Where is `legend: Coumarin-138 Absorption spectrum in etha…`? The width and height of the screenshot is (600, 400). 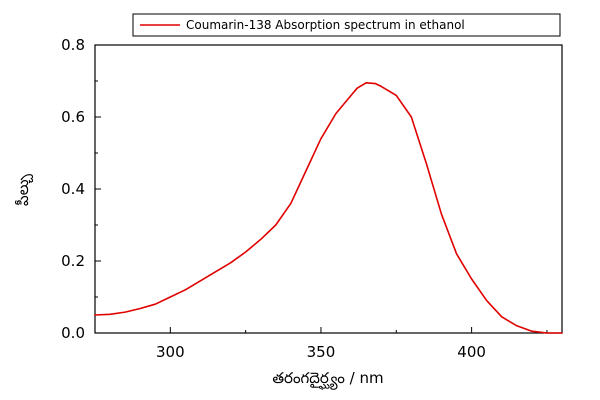
legend: Coumarin-138 Absorption spectrum in etha… is located at coordinates (346, 25).